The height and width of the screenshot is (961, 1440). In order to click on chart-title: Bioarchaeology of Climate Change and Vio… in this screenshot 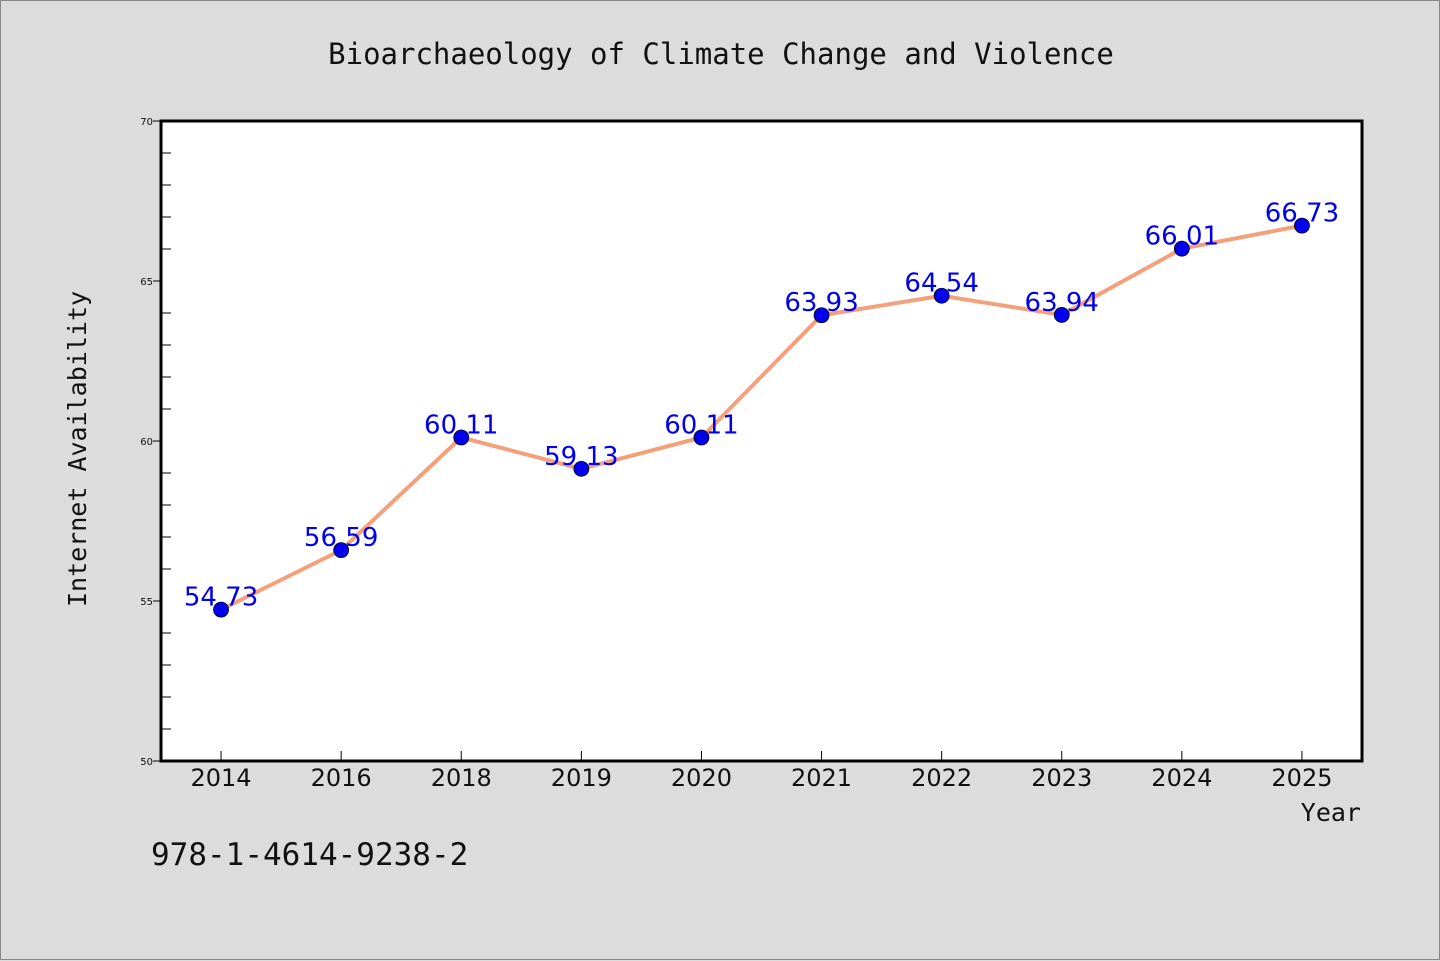, I will do `click(721, 54)`.